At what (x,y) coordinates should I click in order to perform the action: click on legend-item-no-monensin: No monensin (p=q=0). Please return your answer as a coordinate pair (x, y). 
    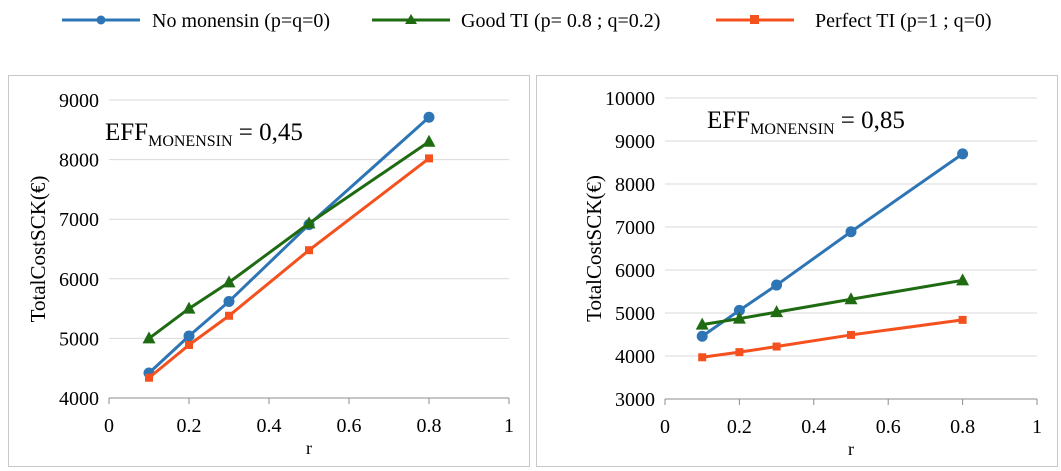
    Looking at the image, I should click on (196, 21).